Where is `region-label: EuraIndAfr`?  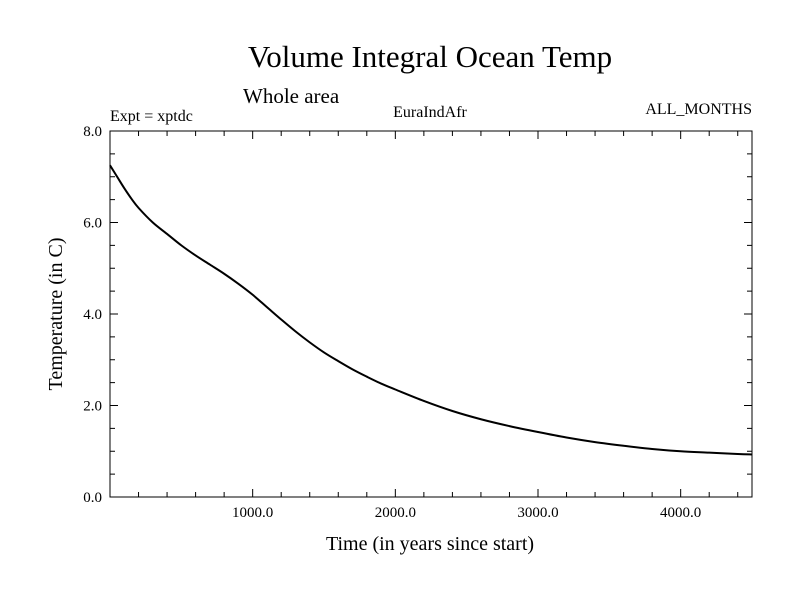
region-label: EuraIndAfr is located at coordinates (430, 112).